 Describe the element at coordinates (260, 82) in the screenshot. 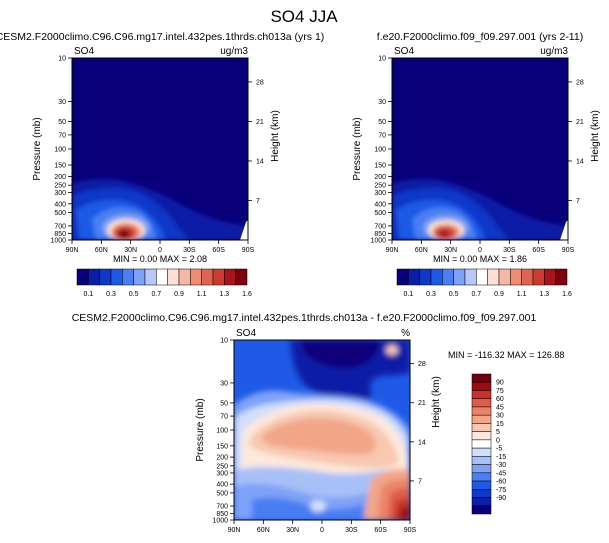

I see `y2-tick-label: 28` at that location.